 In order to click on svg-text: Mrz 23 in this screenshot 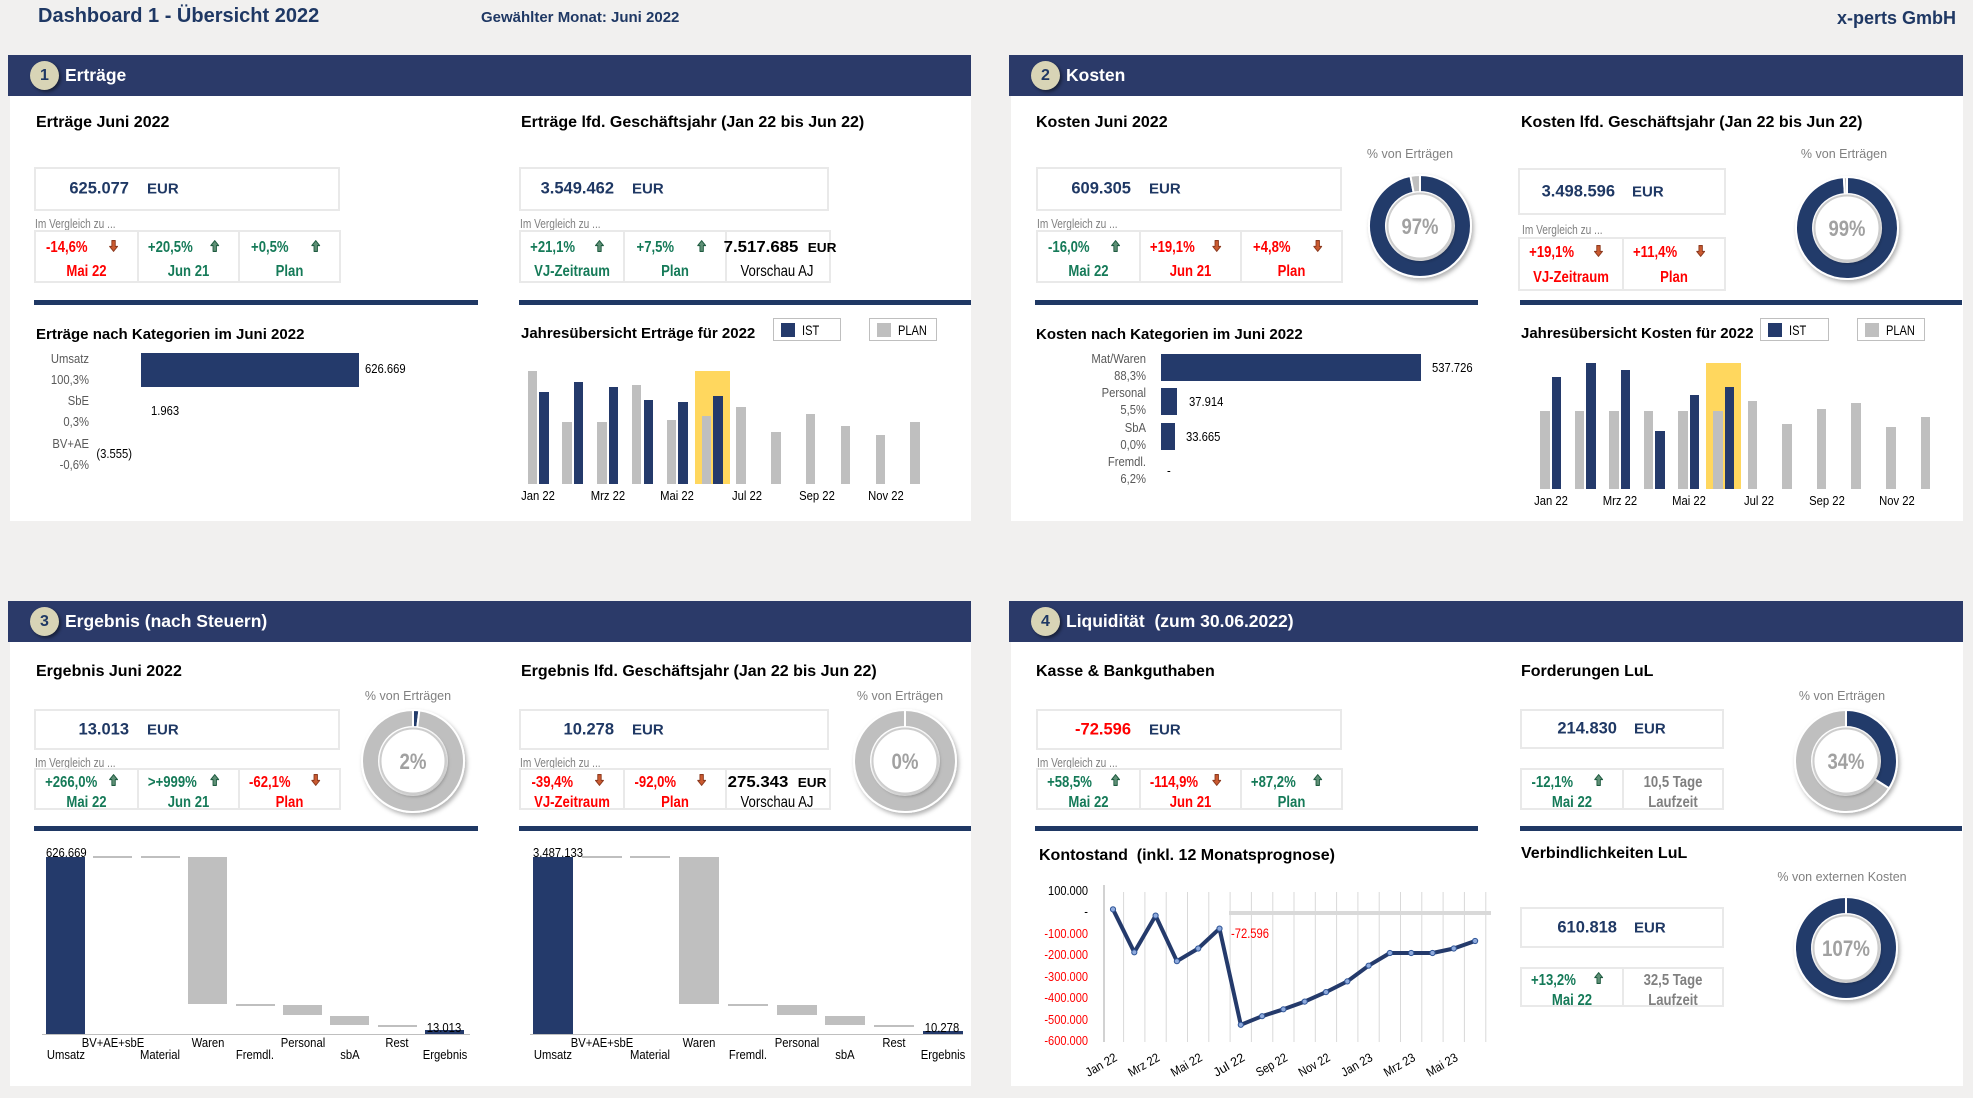, I will do `click(1399, 1064)`.